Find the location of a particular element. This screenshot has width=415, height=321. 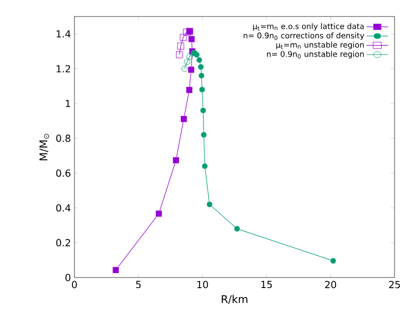

x-tick-label: 0 is located at coordinates (74, 284).